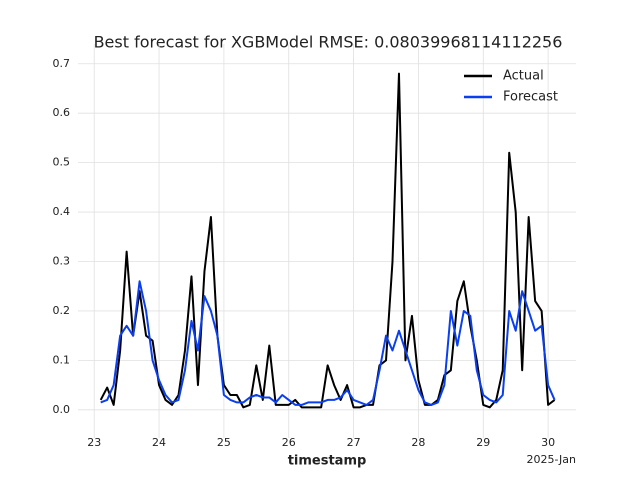 The image size is (640, 480). I want to click on y-tick-label: 0.4, so click(62, 211).